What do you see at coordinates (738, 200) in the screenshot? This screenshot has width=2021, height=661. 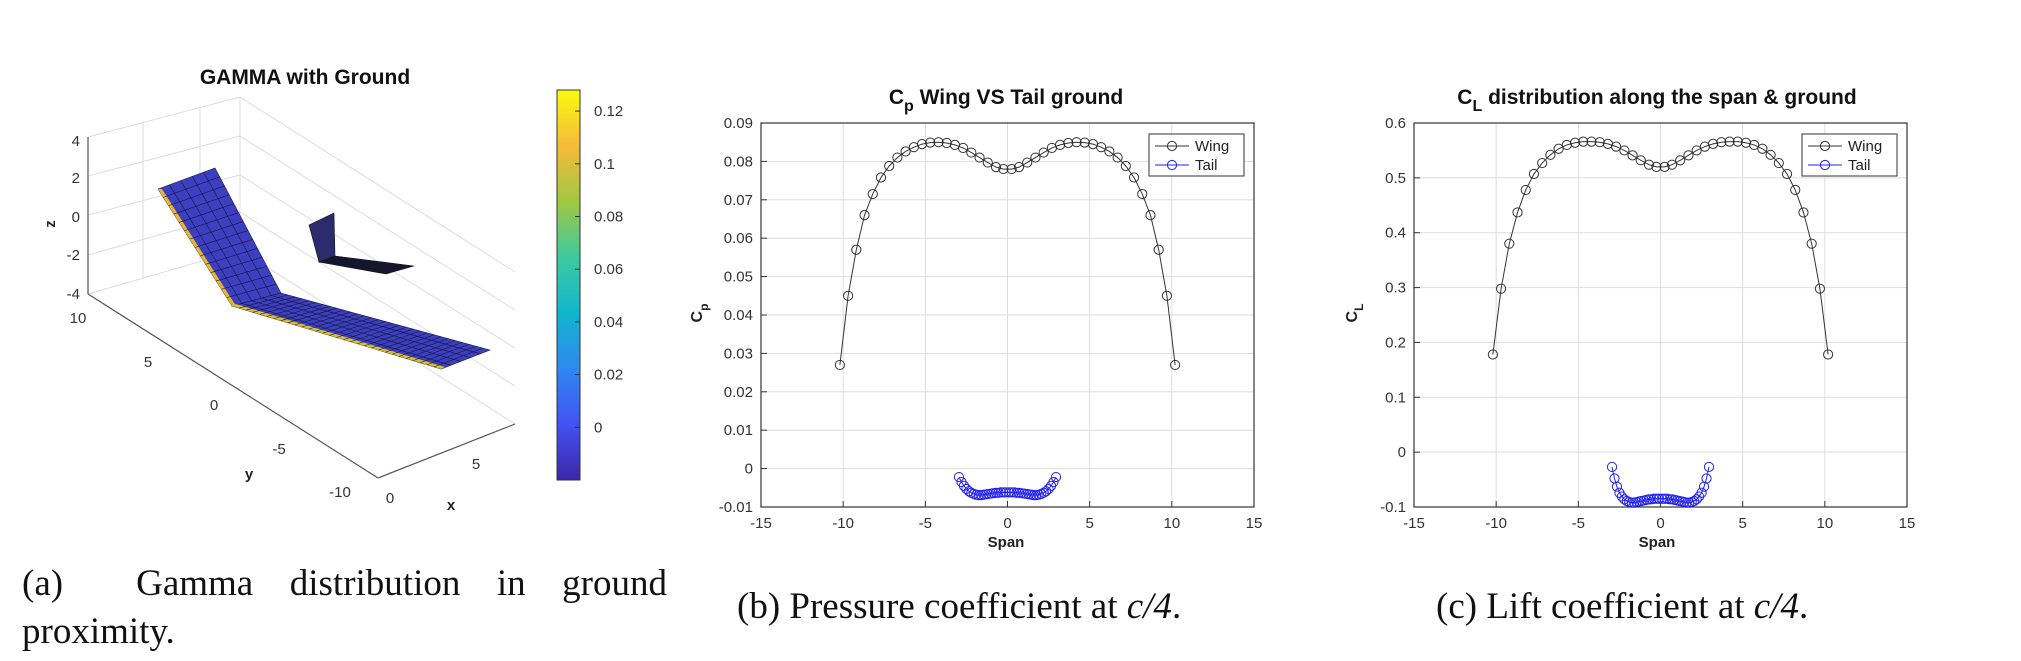 I see `y-tick-label: 0.07` at bounding box center [738, 200].